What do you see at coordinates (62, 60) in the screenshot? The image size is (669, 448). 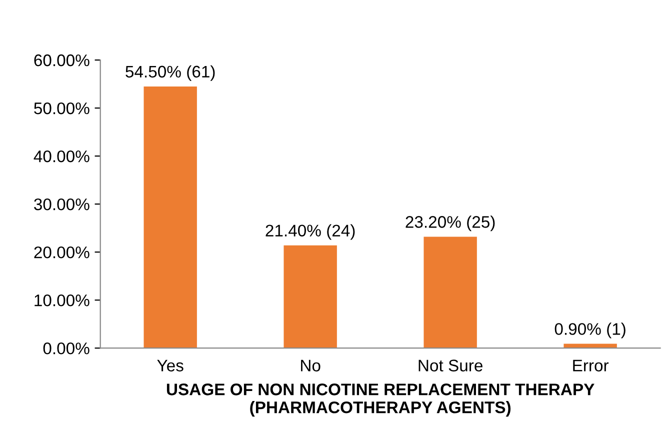 I see `y-tick-label: 60.00%` at bounding box center [62, 60].